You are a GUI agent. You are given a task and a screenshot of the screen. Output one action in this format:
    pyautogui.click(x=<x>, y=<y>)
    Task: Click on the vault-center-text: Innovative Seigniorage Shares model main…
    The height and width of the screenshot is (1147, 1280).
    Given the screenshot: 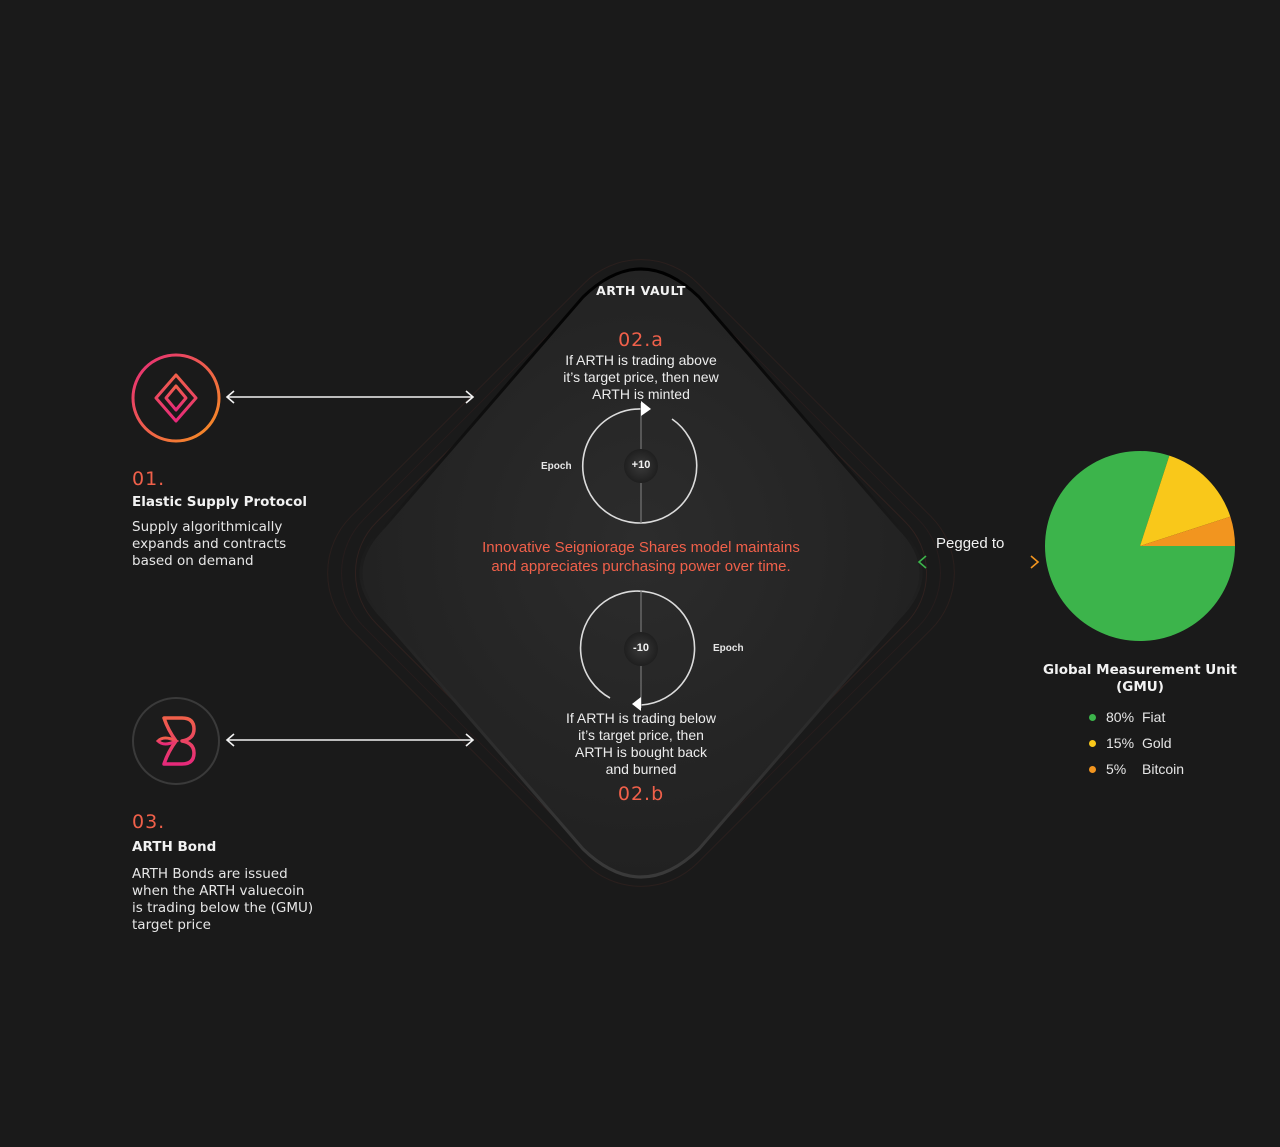 What is the action you would take?
    pyautogui.click(x=641, y=557)
    